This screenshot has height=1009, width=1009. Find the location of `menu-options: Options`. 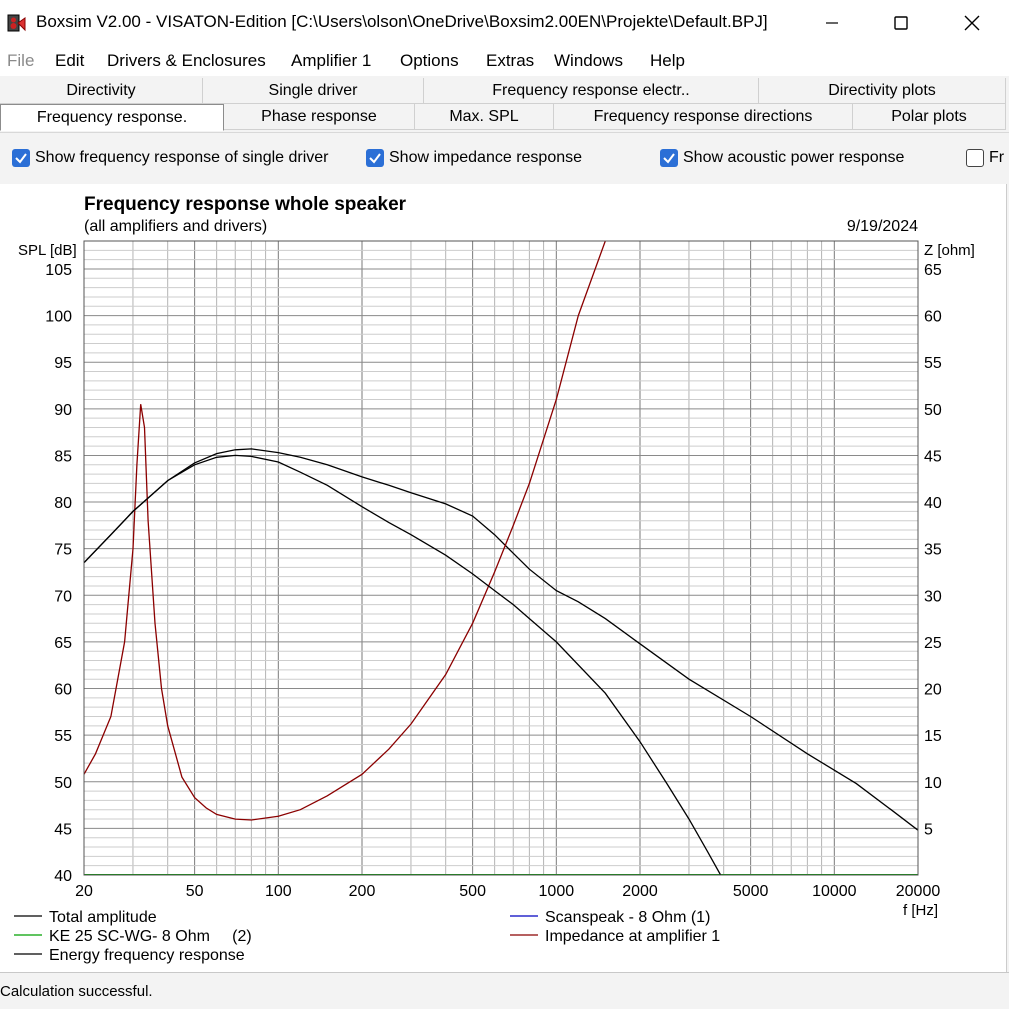

menu-options: Options is located at coordinates (429, 60).